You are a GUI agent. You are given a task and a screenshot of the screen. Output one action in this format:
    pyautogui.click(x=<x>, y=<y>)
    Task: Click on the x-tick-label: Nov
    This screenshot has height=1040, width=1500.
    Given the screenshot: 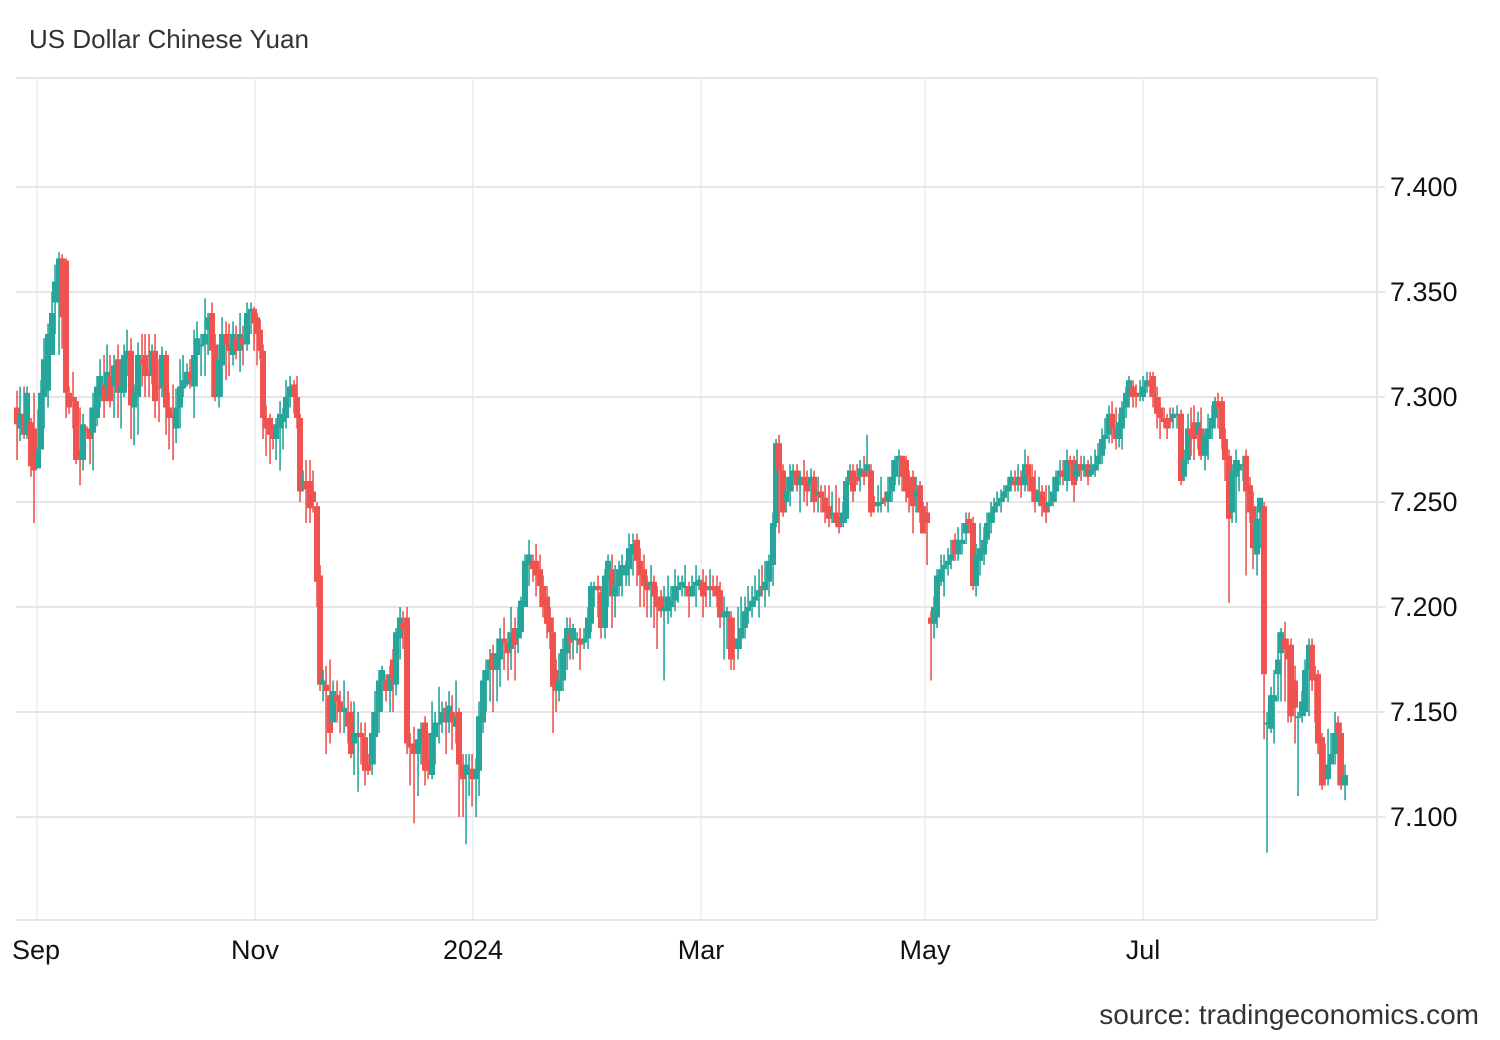 What is the action you would take?
    pyautogui.click(x=255, y=950)
    